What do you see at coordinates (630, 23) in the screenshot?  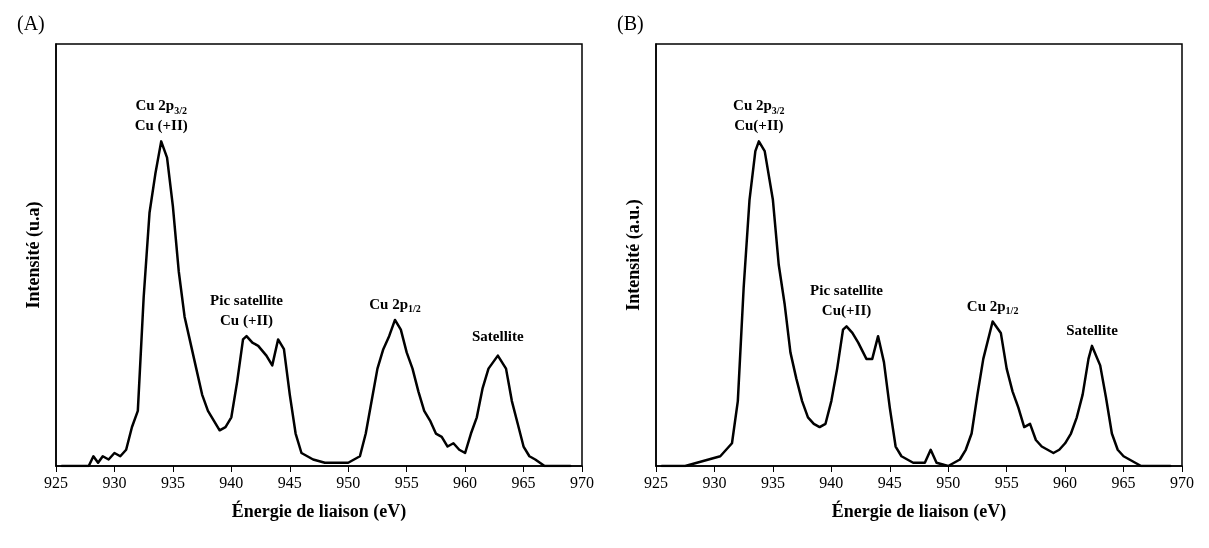 I see `chart-title: (B)` at bounding box center [630, 23].